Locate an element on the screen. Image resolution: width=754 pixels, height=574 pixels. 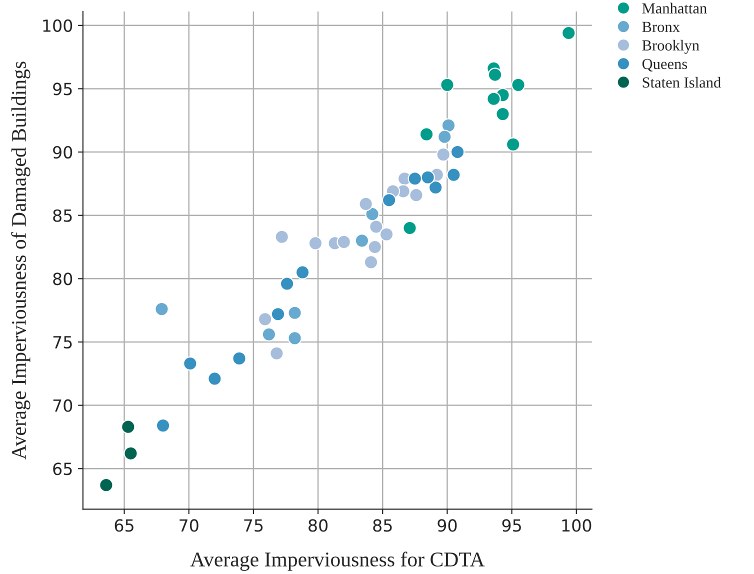
x-tick-label: 95 is located at coordinates (511, 525).